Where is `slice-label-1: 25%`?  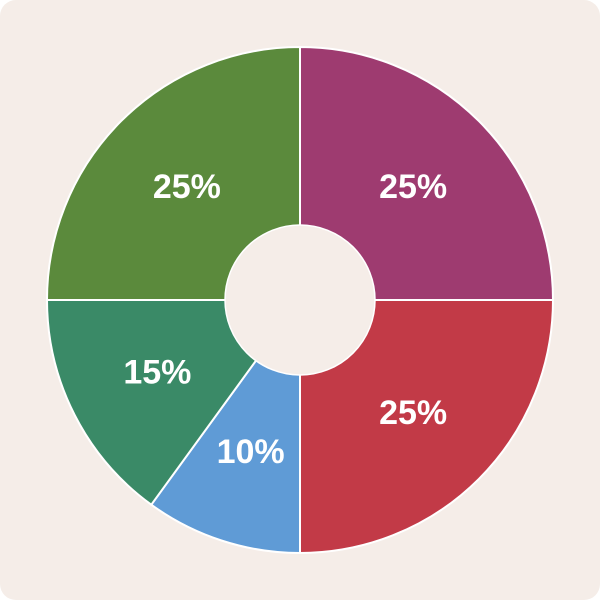
slice-label-1: 25% is located at coordinates (413, 187).